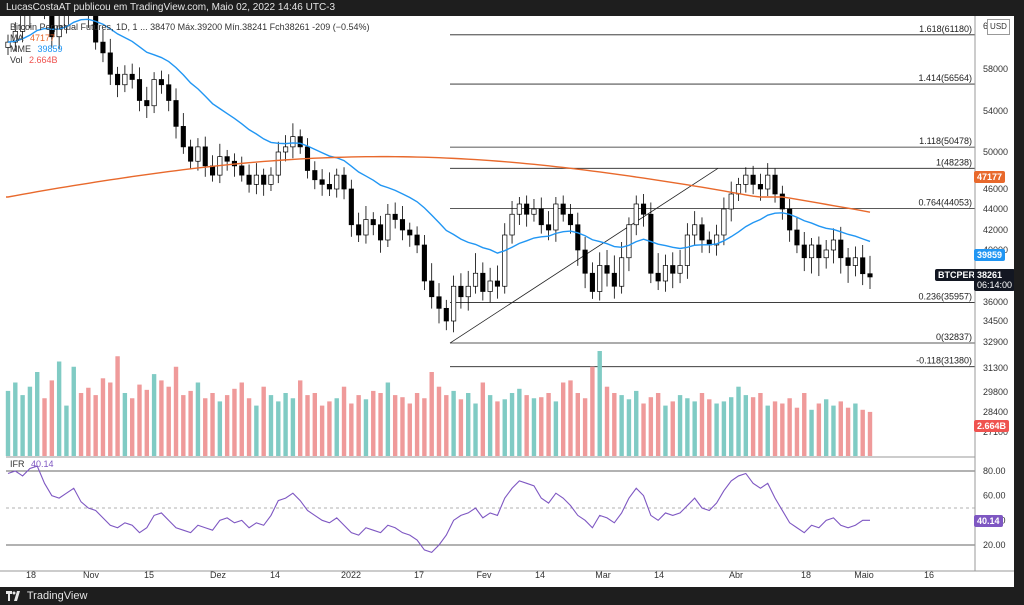 The width and height of the screenshot is (1024, 605). Describe the element at coordinates (945, 297) in the screenshot. I see `fib-level-label: 0.236(35957)` at that location.